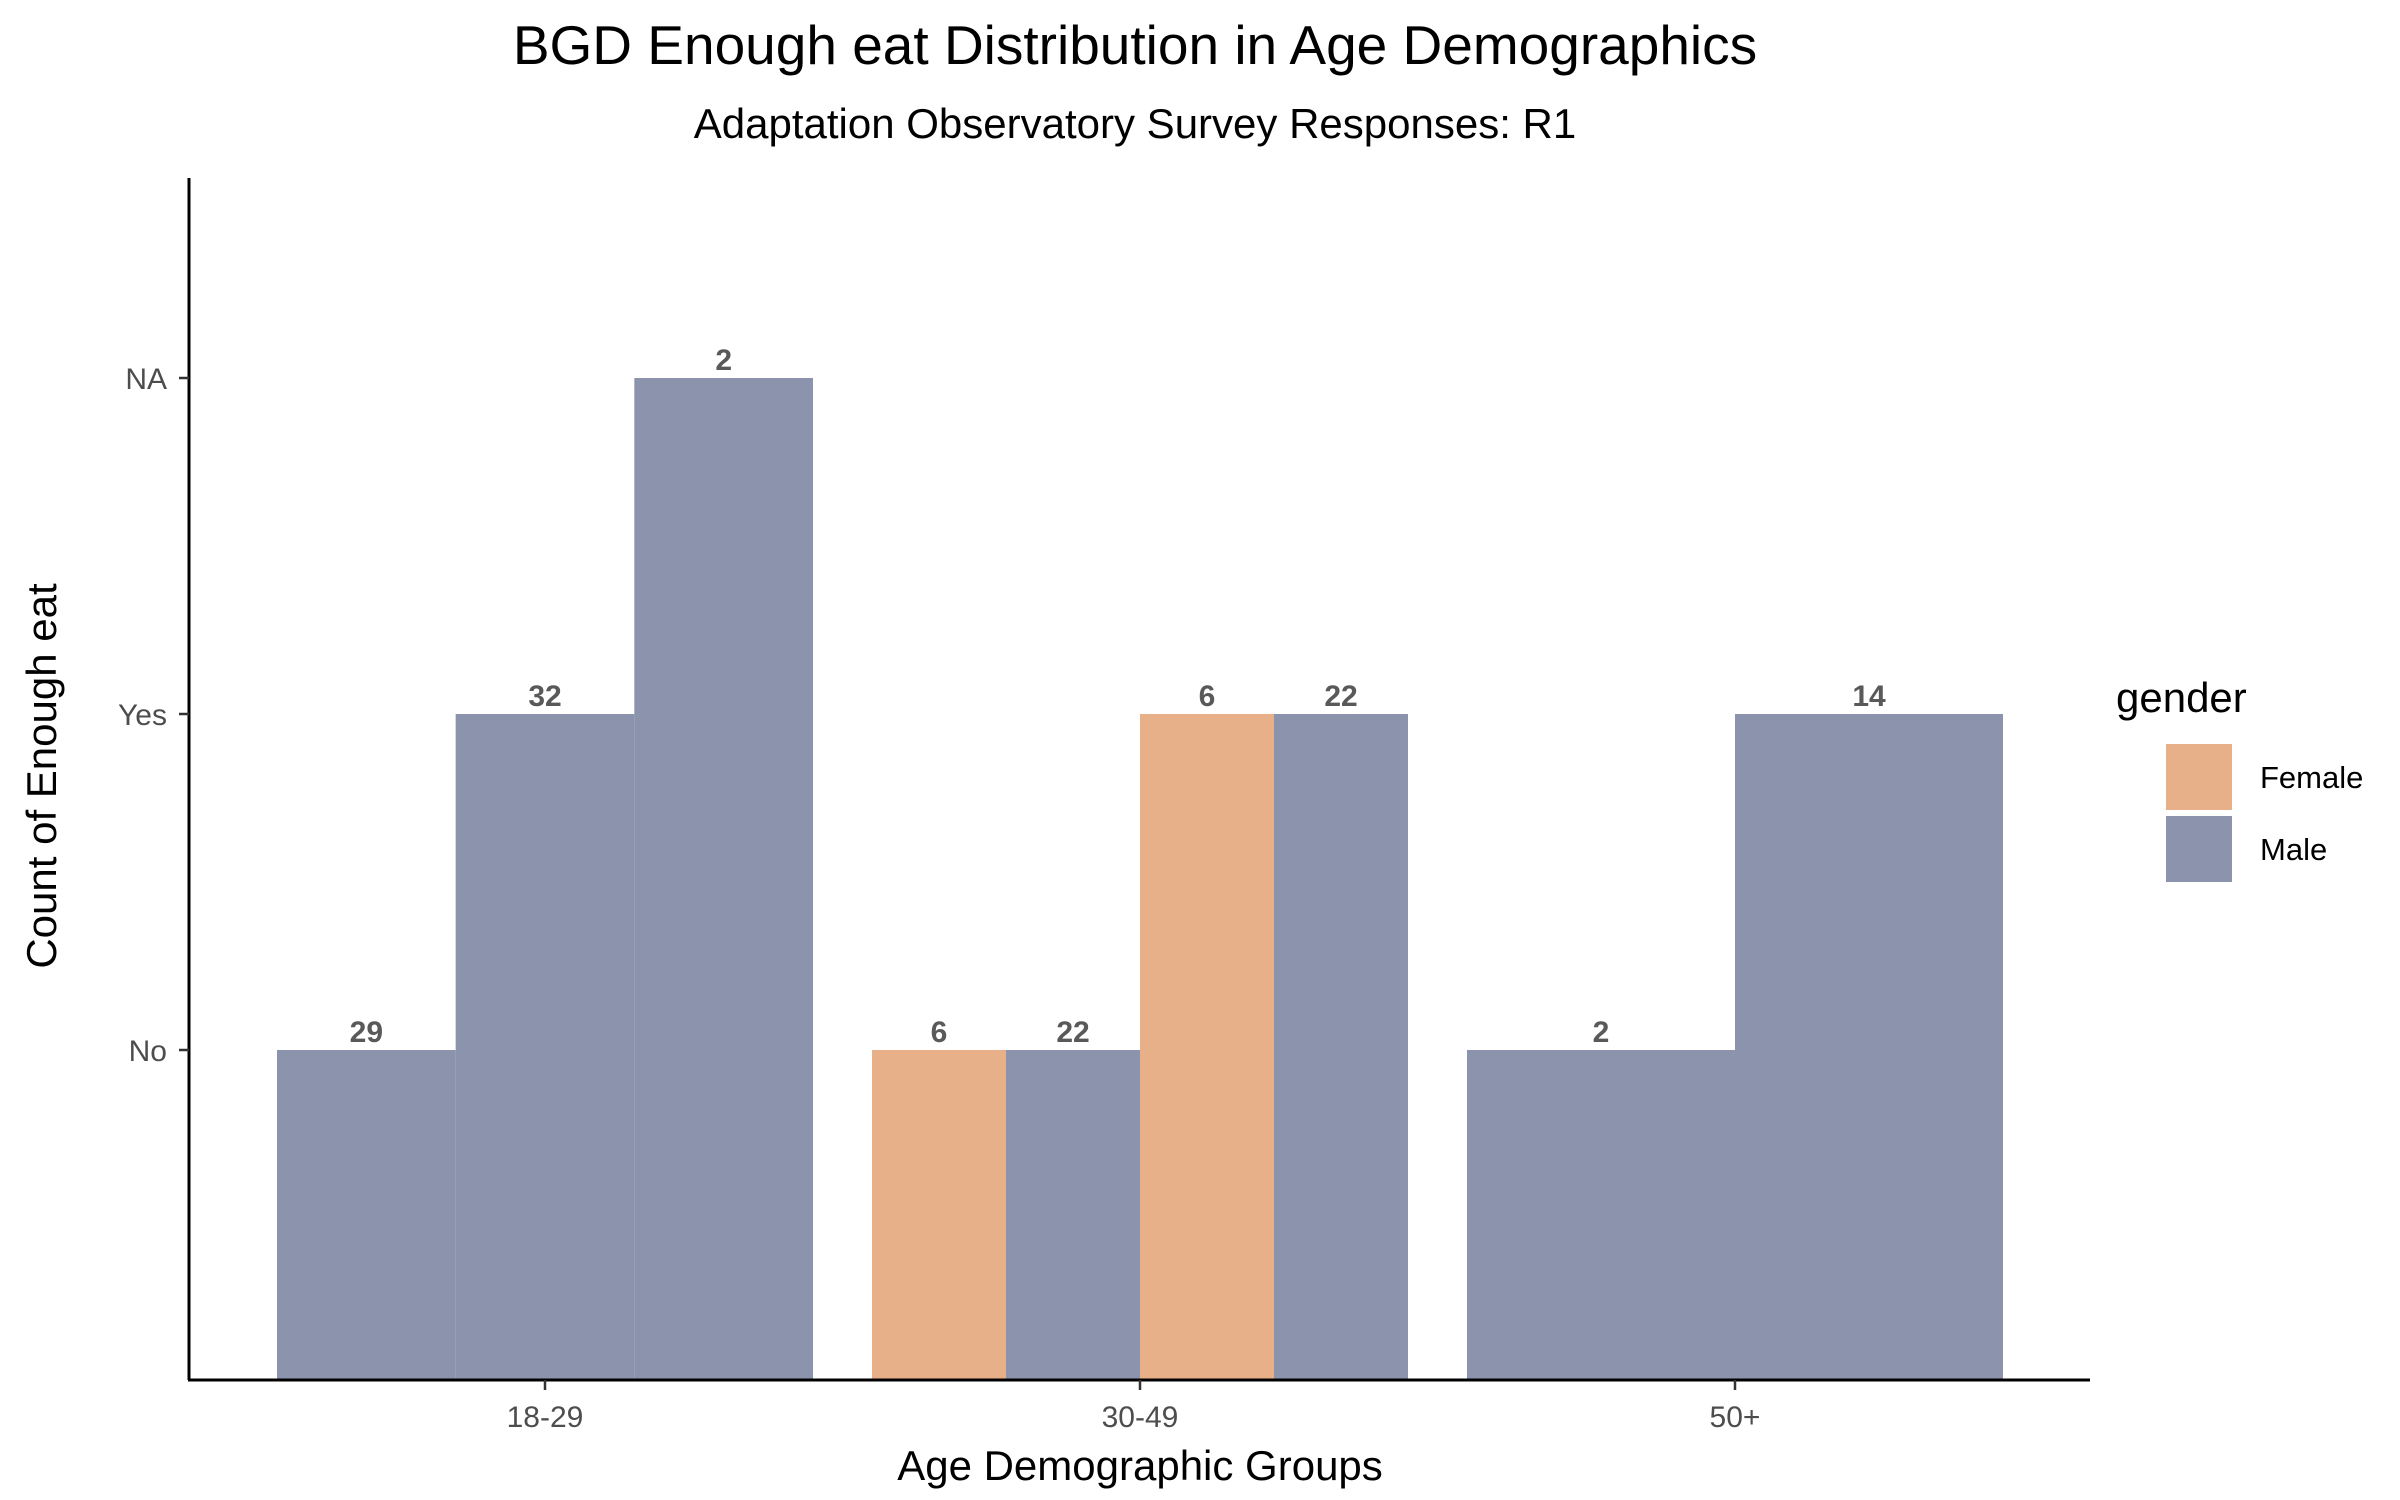 The width and height of the screenshot is (2400, 1500). Describe the element at coordinates (1341, 1047) in the screenshot. I see `bar-30-49-male-yes` at that location.